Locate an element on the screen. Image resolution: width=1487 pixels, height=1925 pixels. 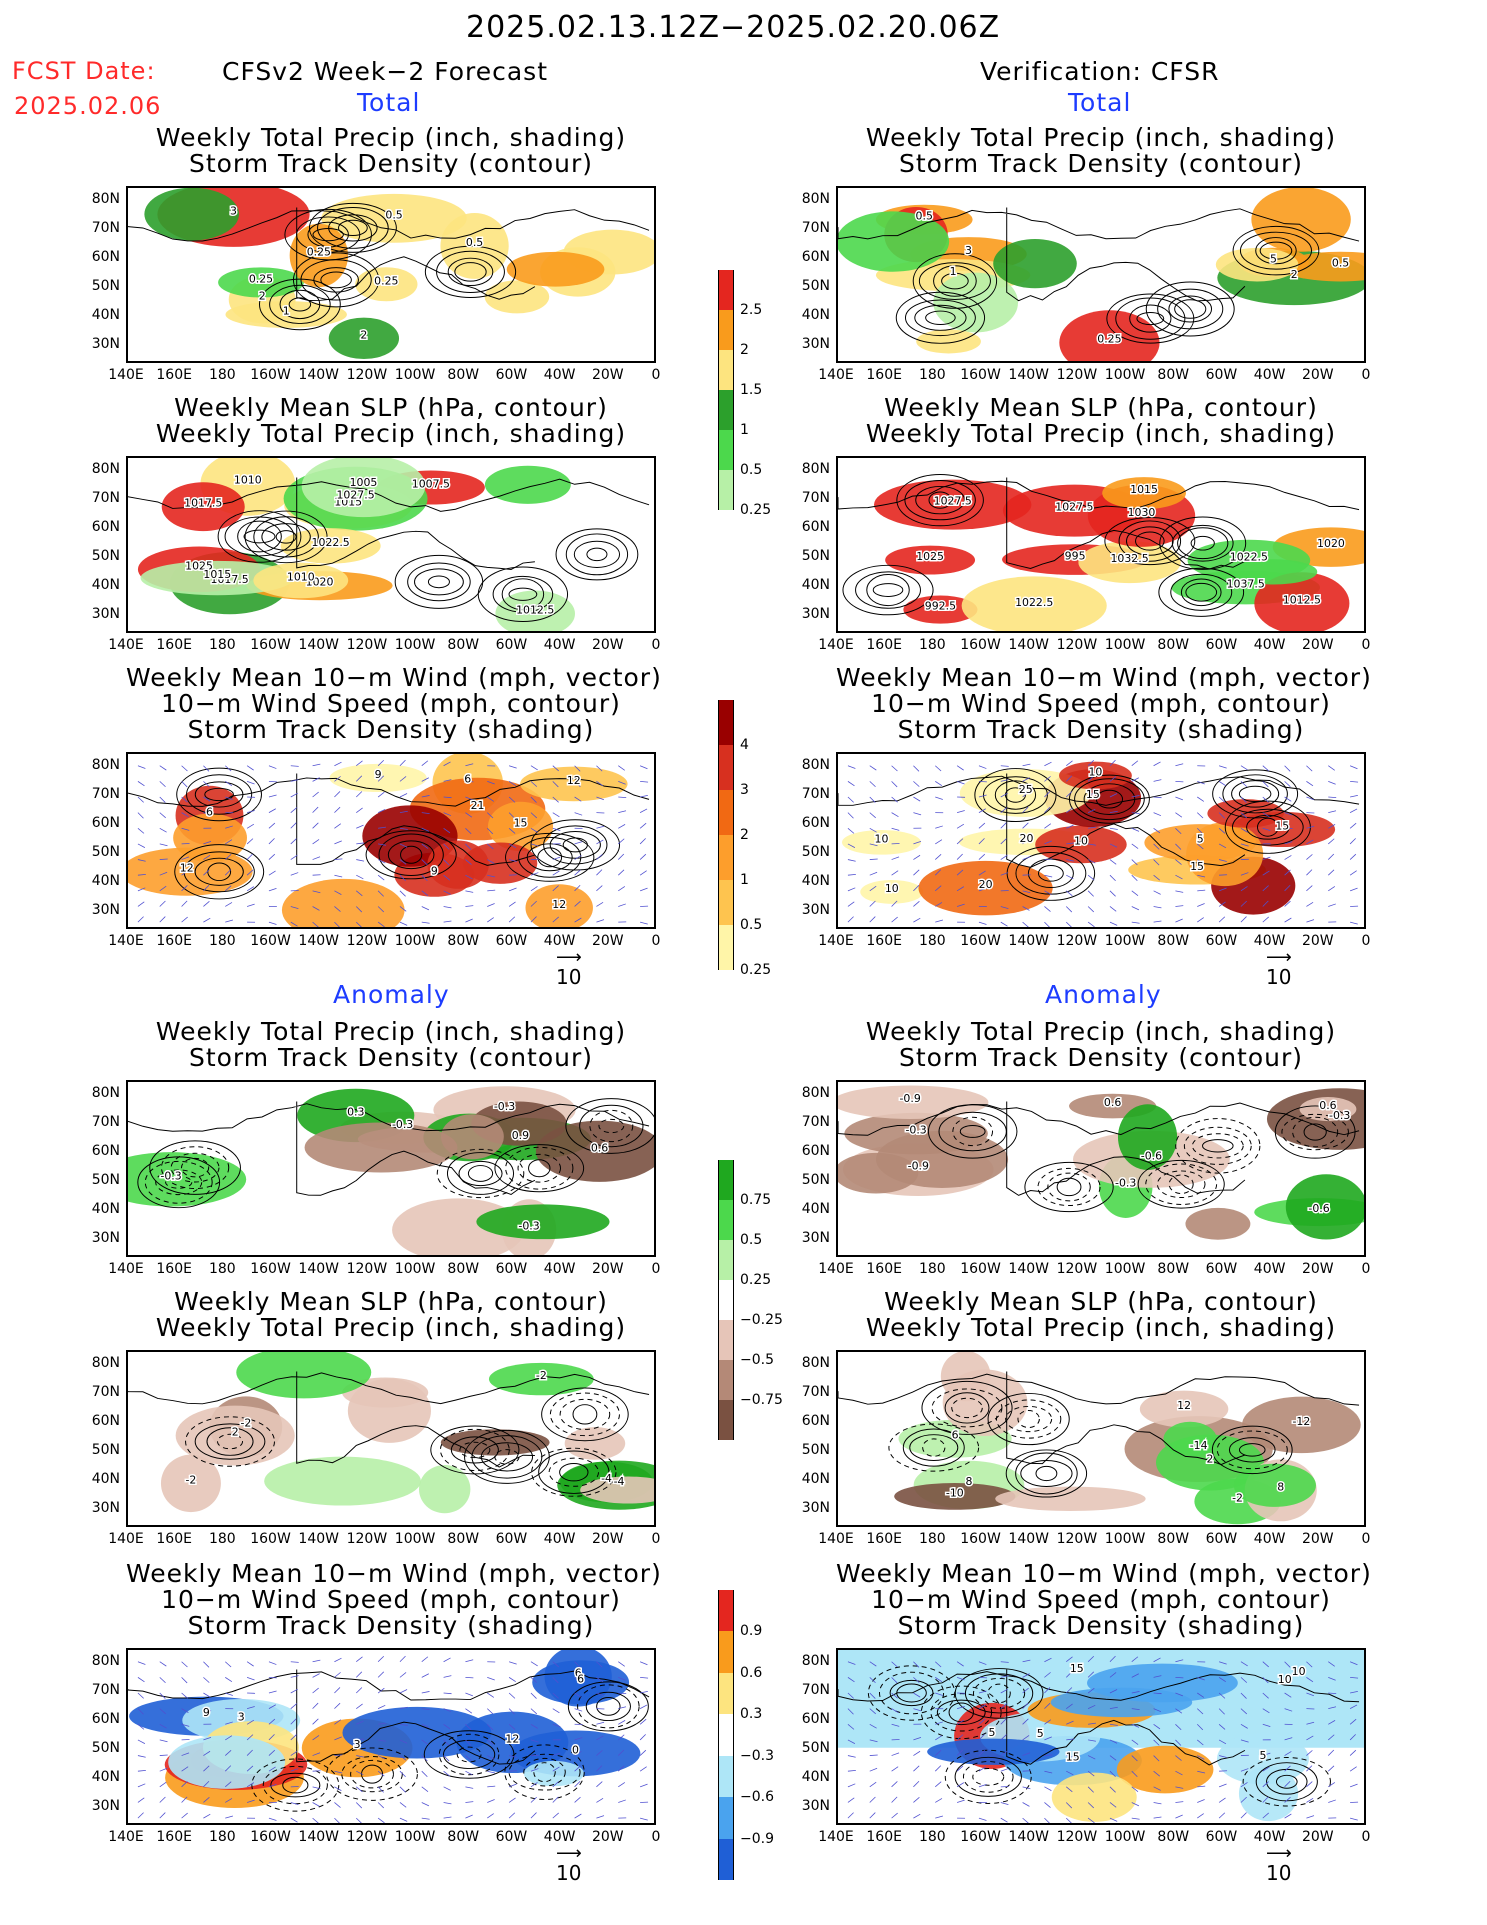
forecast-wind-anom-lon-label: 140E is located at coordinates (126, 1837).